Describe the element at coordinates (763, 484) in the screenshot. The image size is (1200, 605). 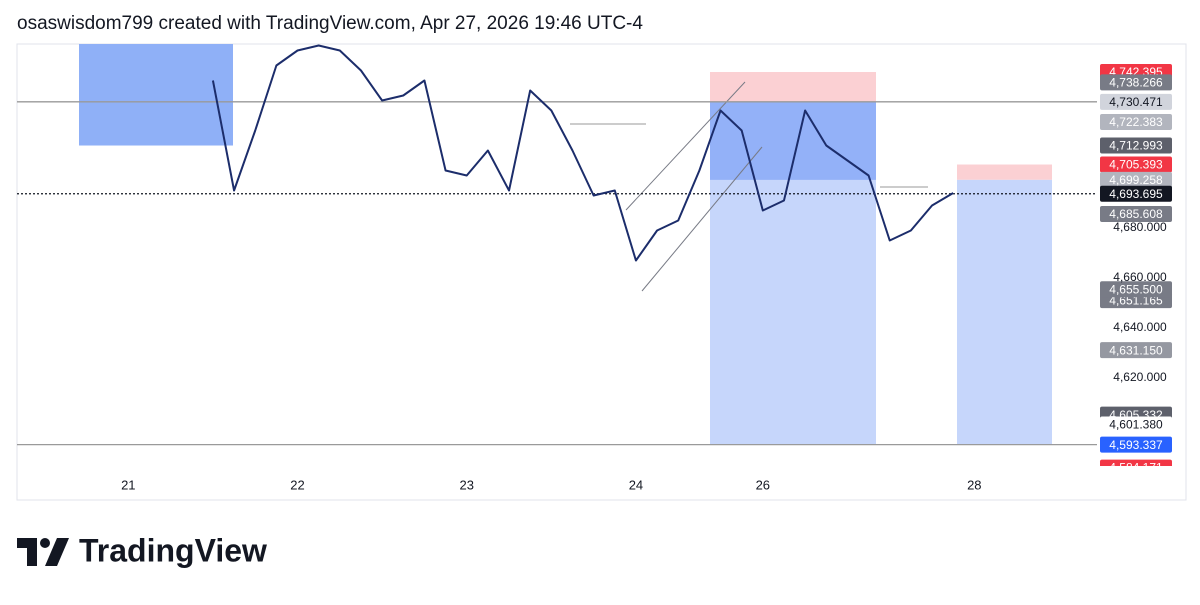
I see `x-tick-label: 26` at that location.